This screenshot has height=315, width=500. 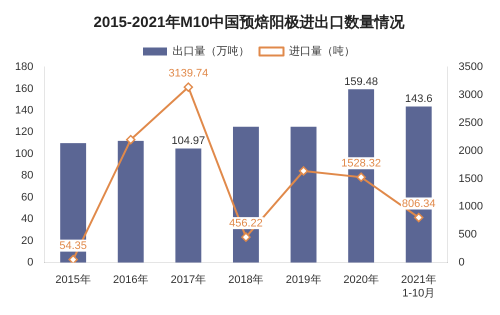 I want to click on y-tick-label: 60, so click(x=27, y=197).